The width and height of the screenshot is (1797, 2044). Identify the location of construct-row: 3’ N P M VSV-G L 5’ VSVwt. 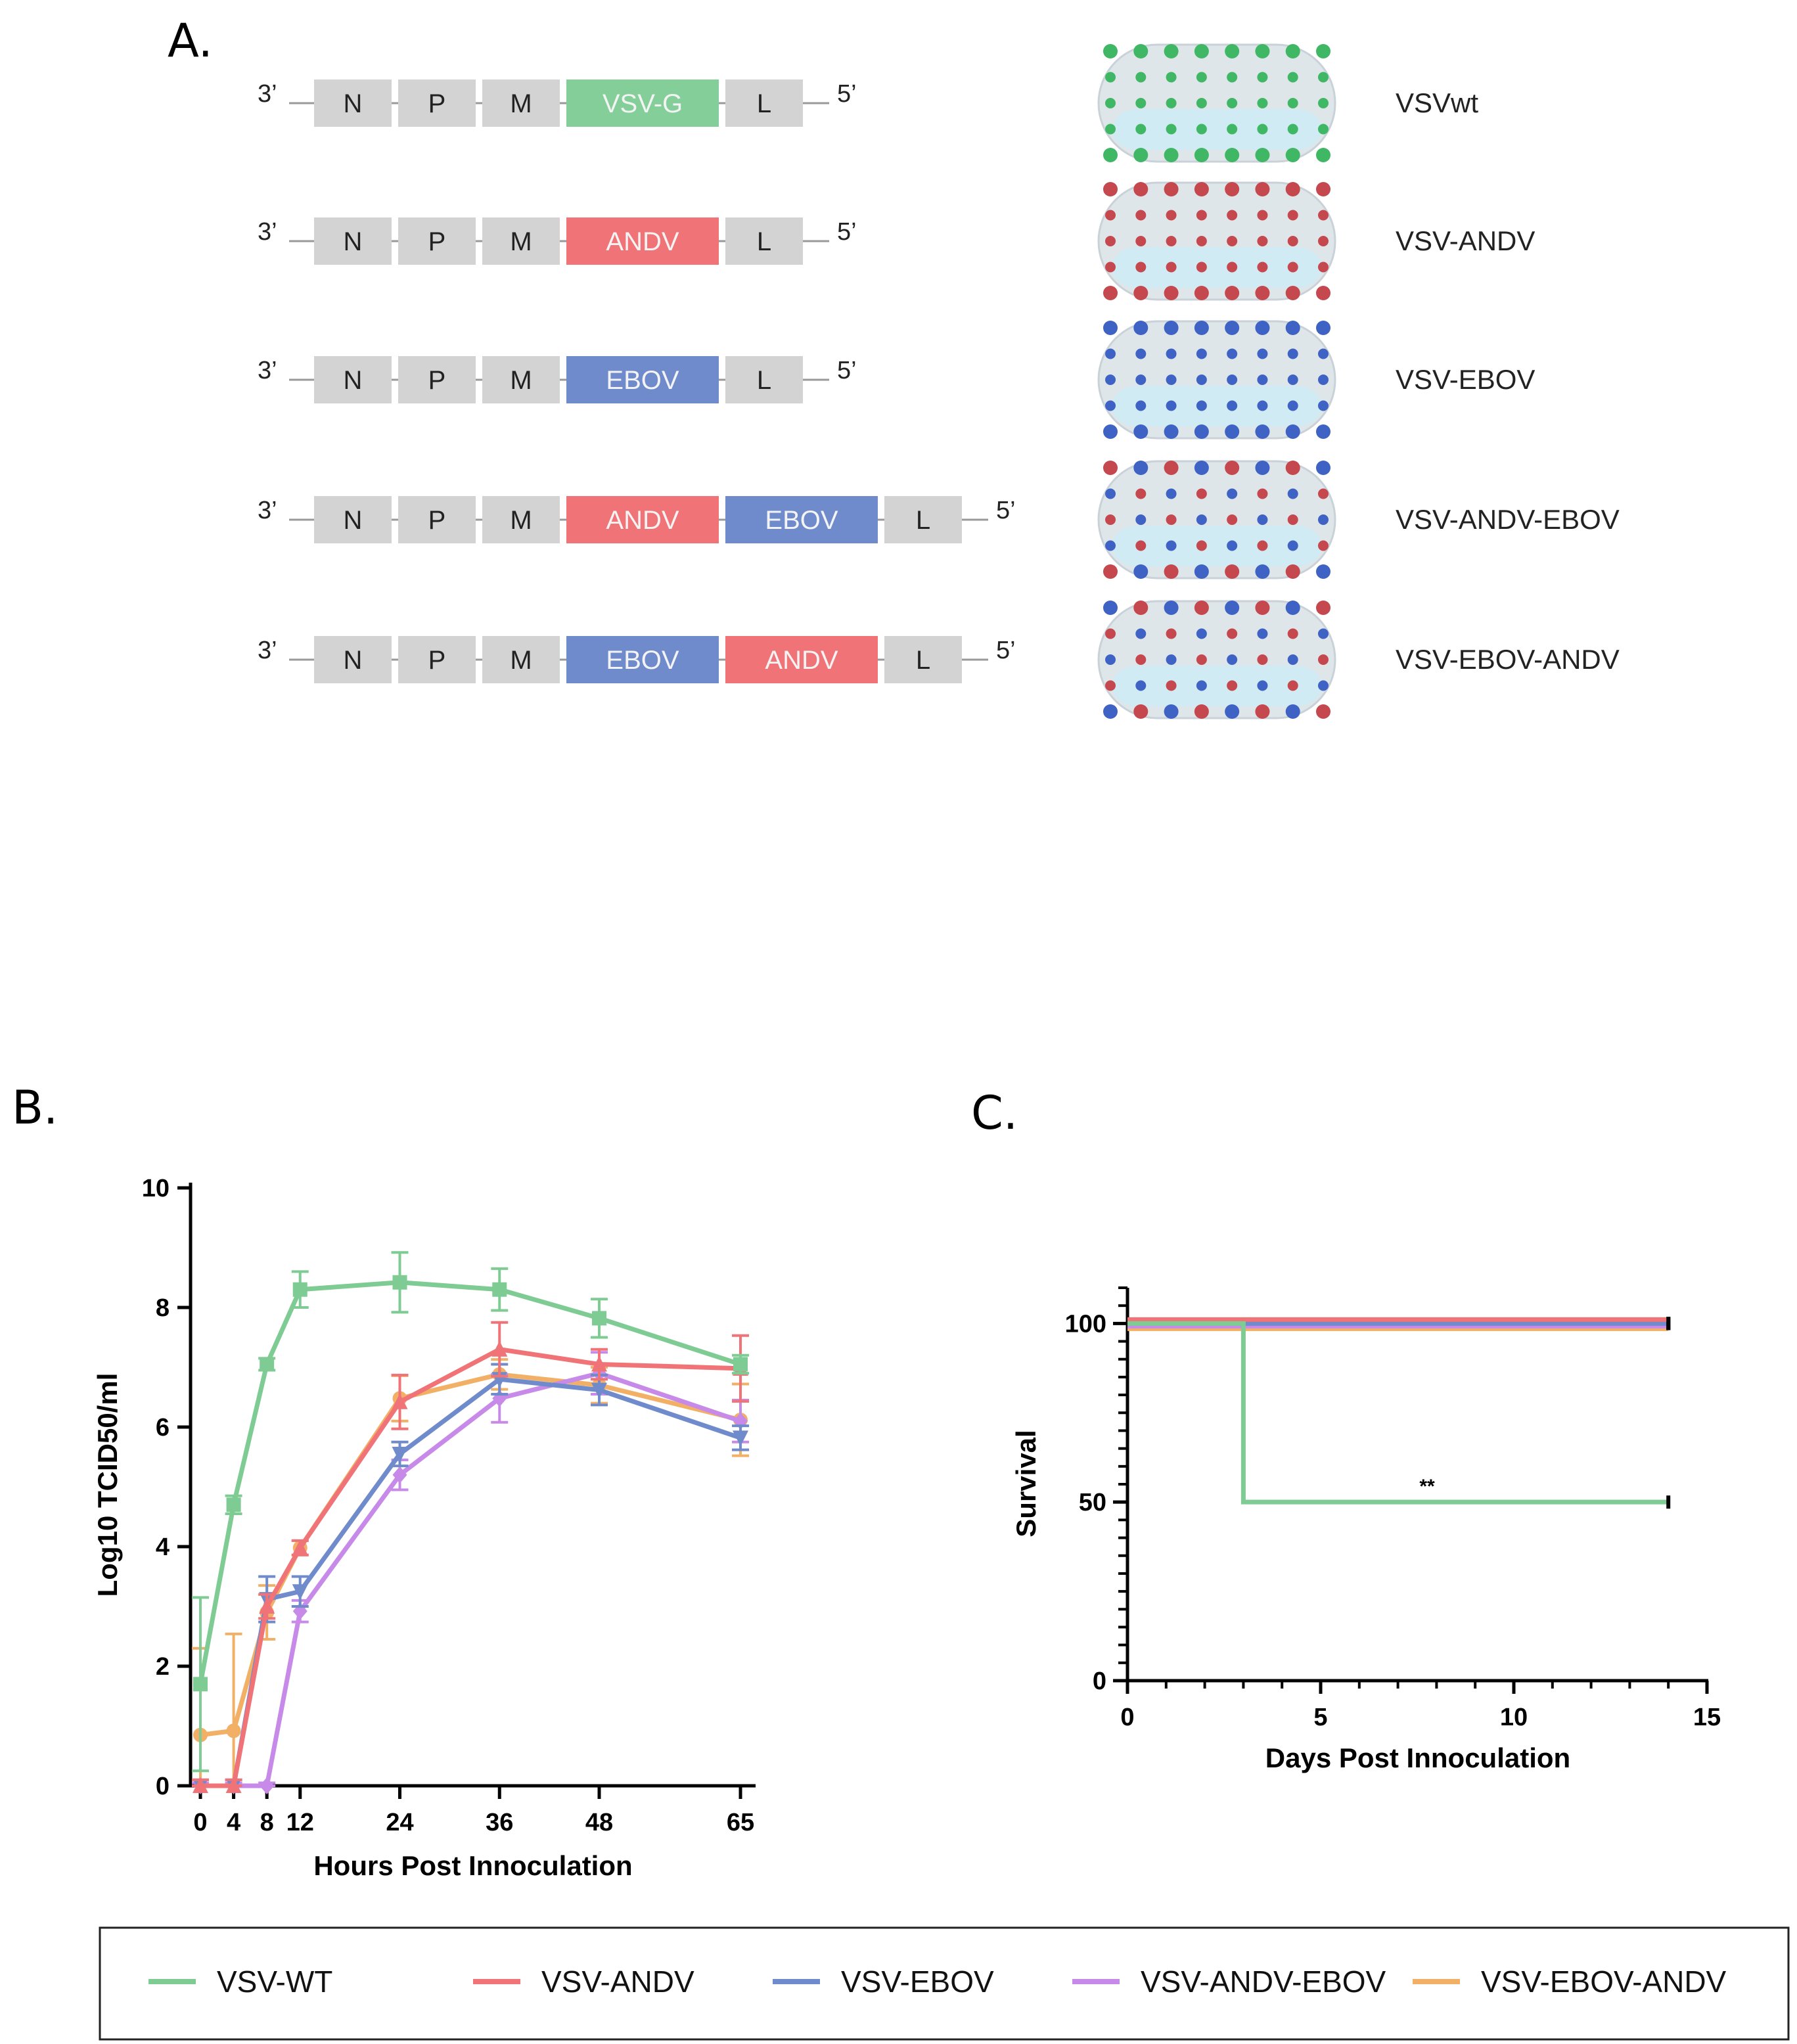
(868, 103).